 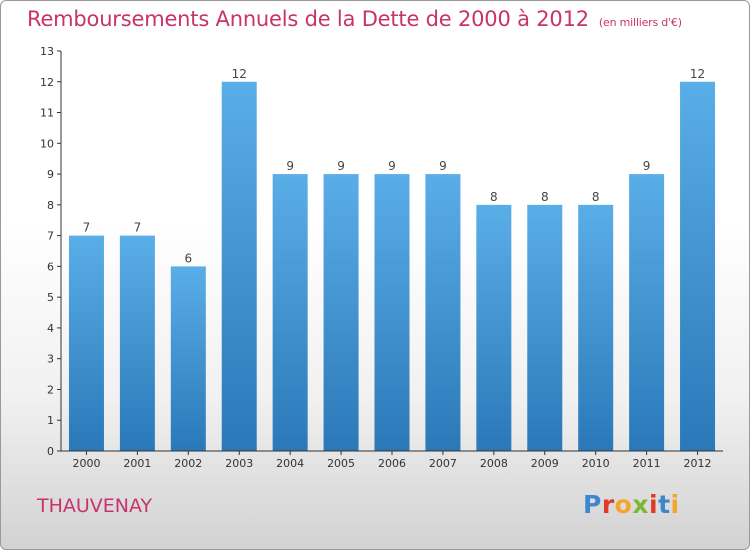 I want to click on data-label-2001: 7, so click(x=138, y=228).